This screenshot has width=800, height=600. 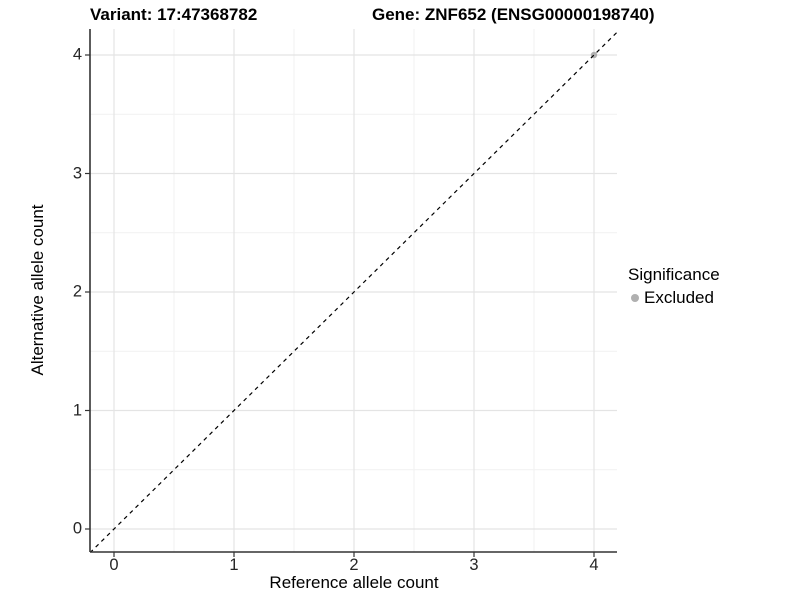 What do you see at coordinates (77, 173) in the screenshot?
I see `y-tick-label: 3` at bounding box center [77, 173].